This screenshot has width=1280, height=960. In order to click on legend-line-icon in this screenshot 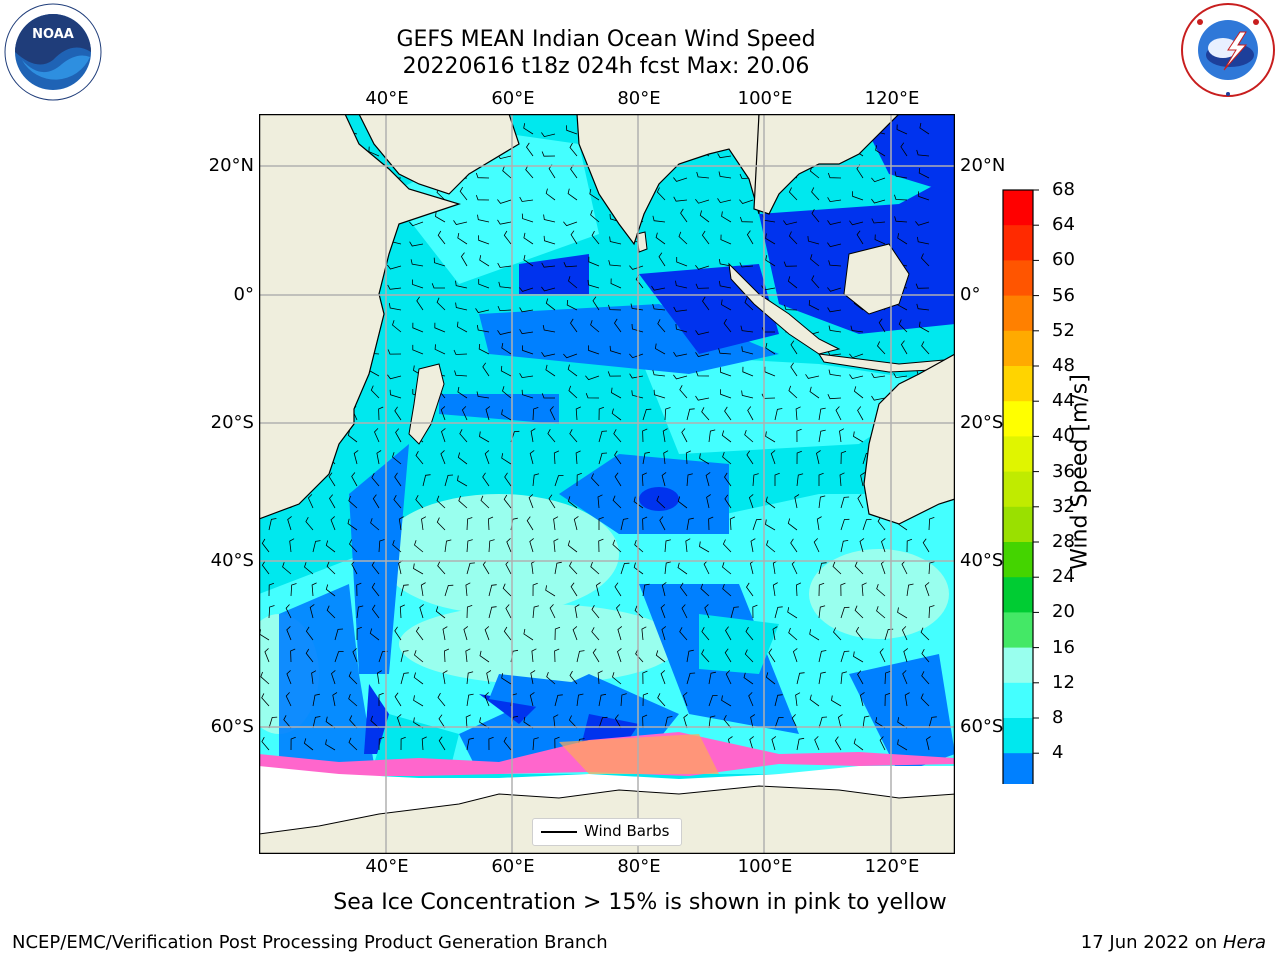, I will do `click(559, 832)`.